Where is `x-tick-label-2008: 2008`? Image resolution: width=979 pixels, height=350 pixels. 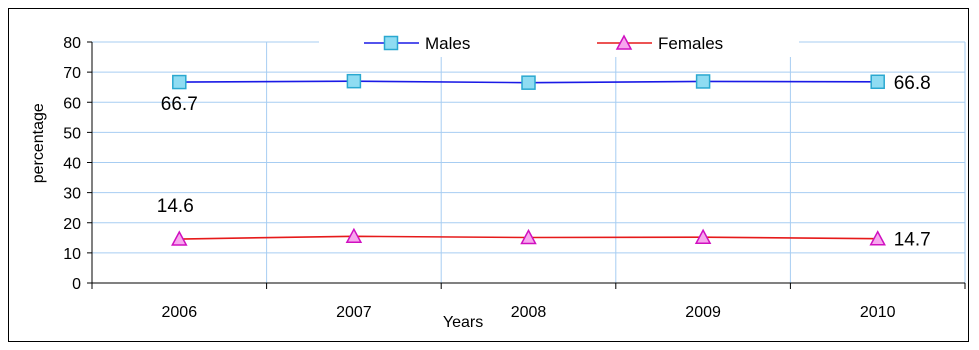 x-tick-label-2008: 2008 is located at coordinates (529, 312).